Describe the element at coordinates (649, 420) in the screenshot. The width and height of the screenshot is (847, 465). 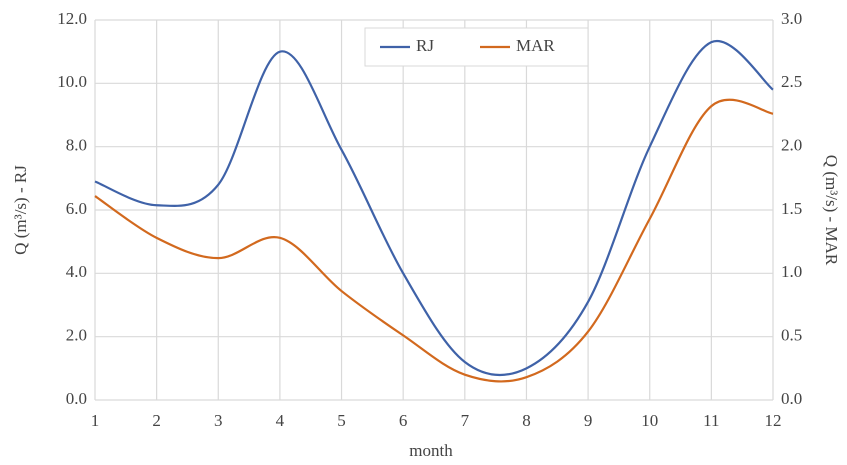
I see `x-tick-label: 10` at that location.